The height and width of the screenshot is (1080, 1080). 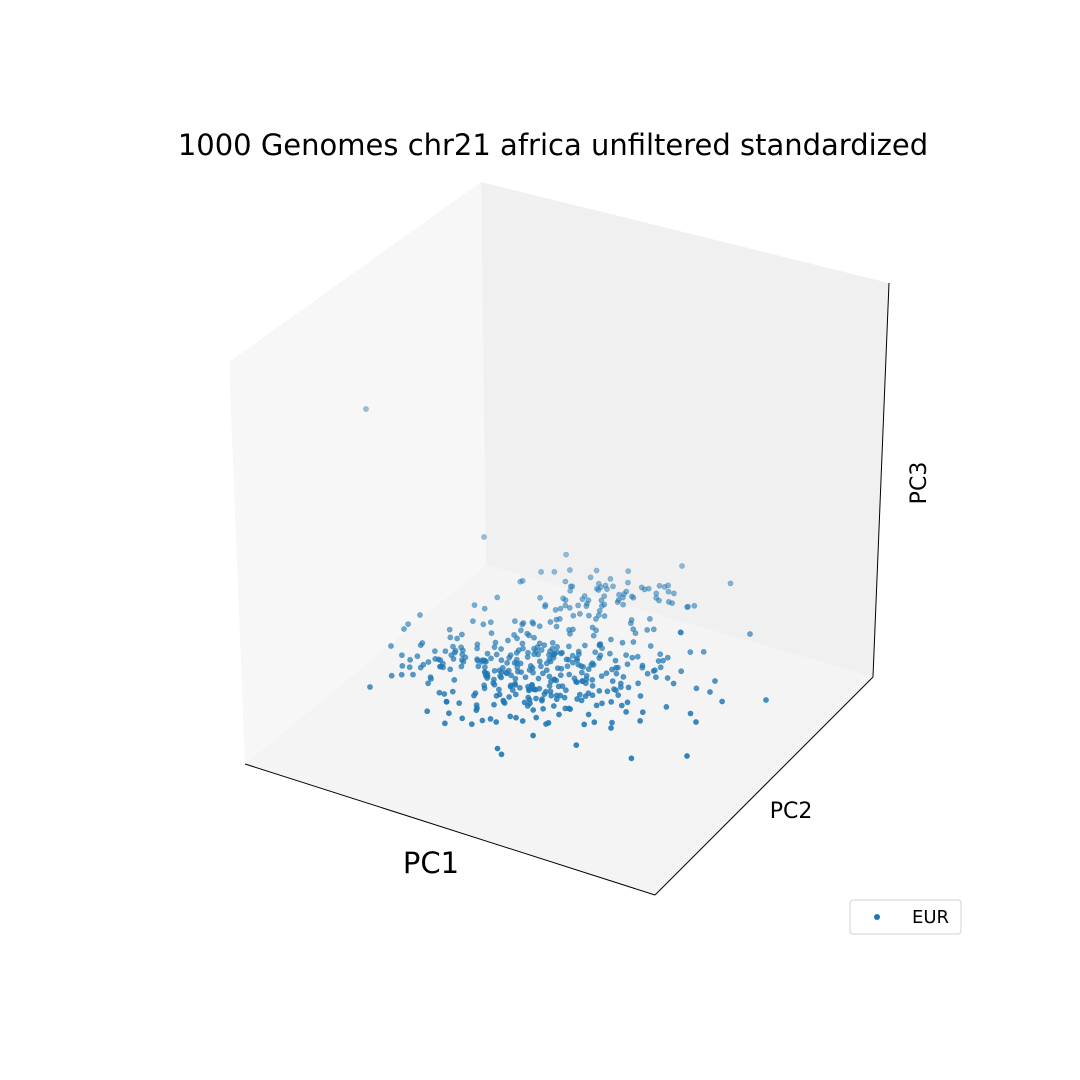 I want to click on y-axis-label: PC2, so click(x=791, y=811).